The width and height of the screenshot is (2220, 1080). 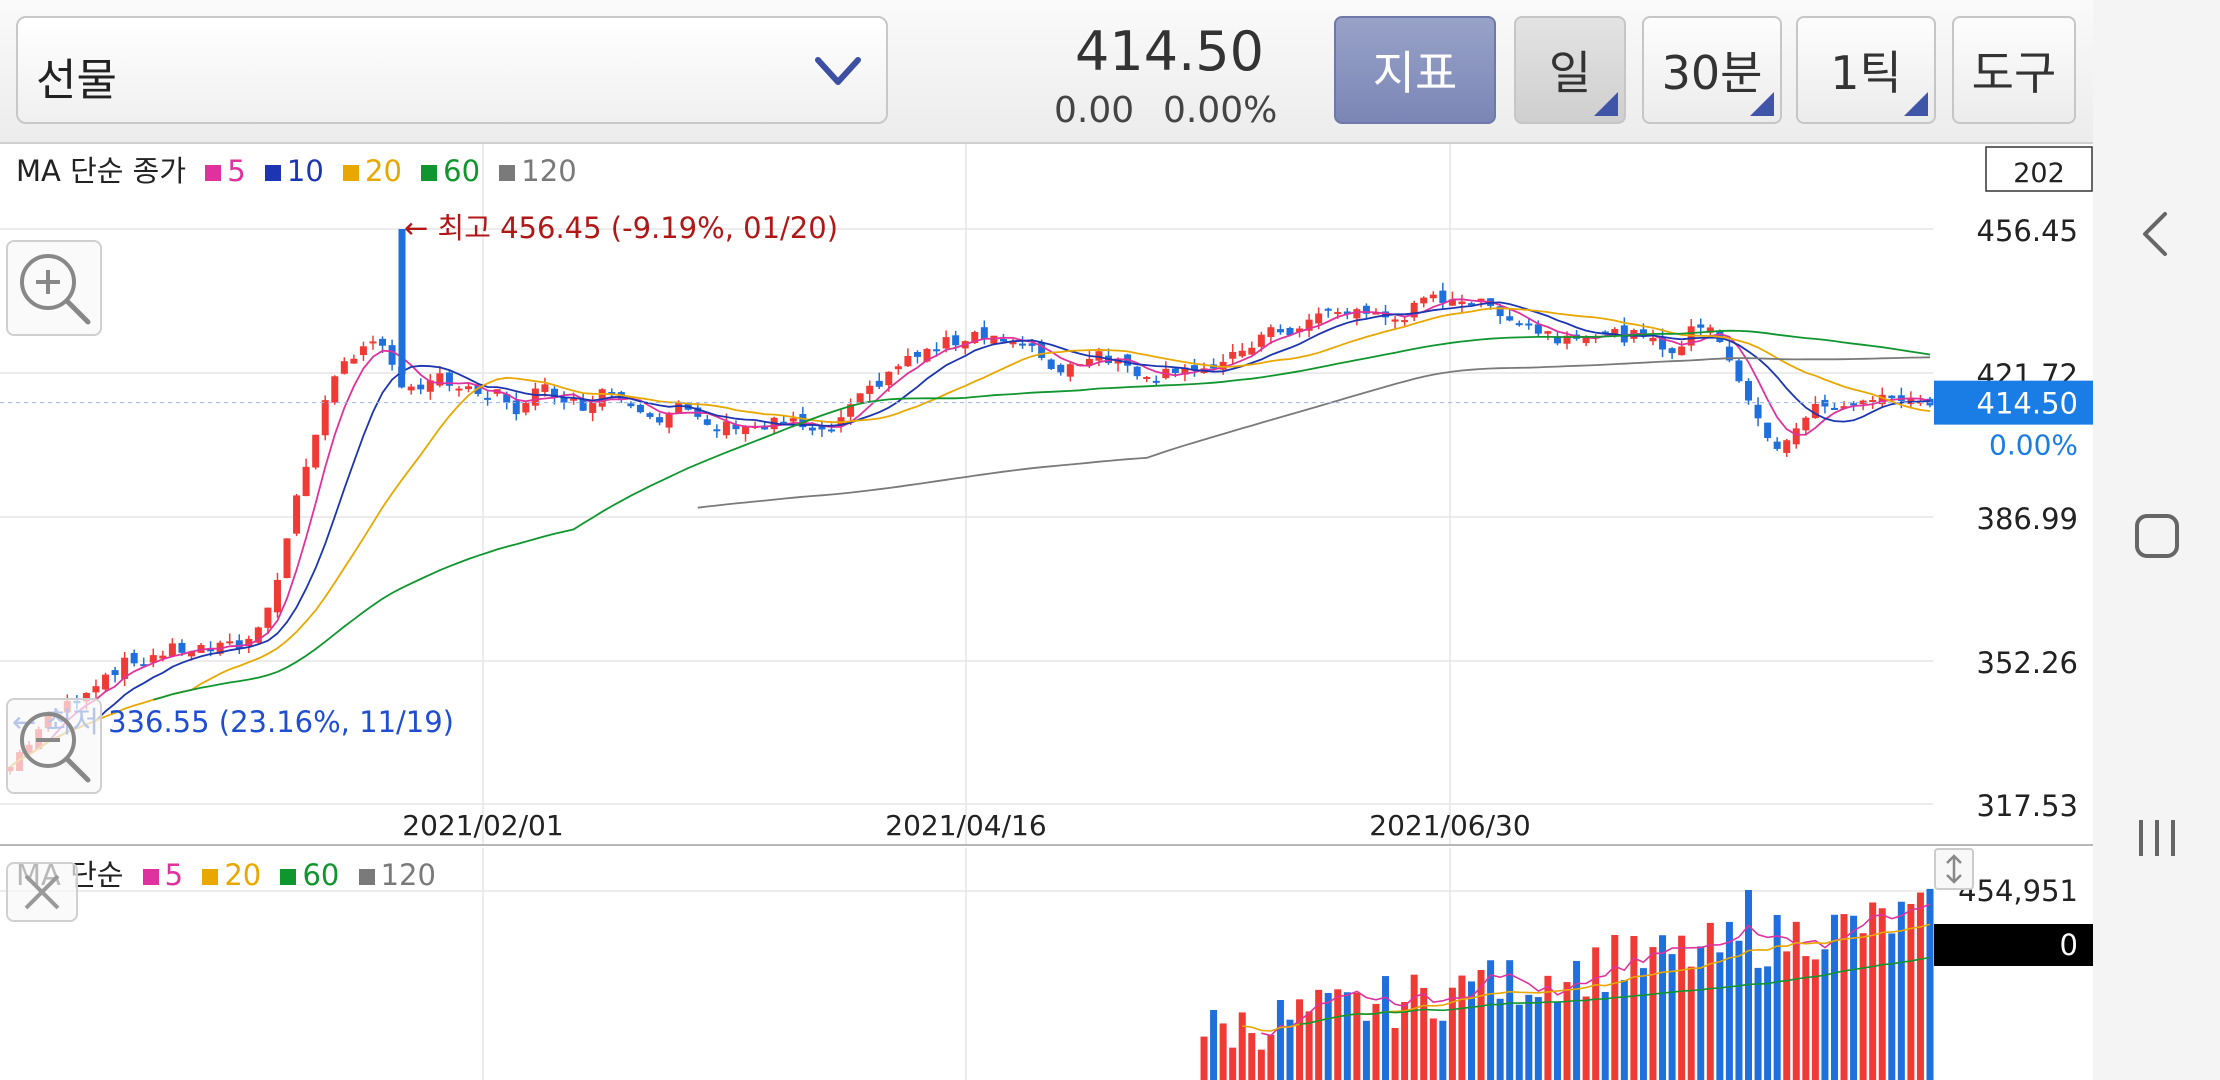 I want to click on back-icon, so click(x=2157, y=234).